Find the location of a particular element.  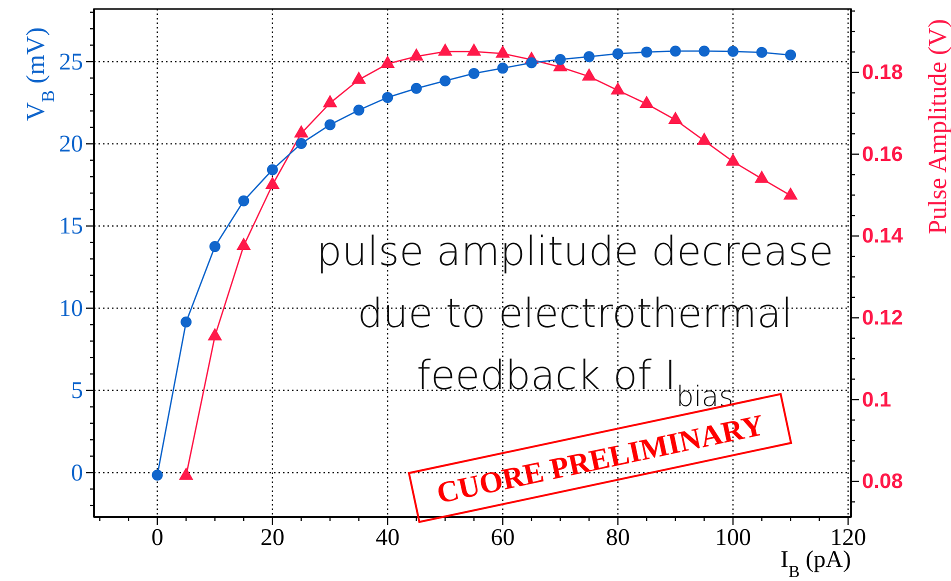

annotation: due to electrothermal is located at coordinates (575, 314).